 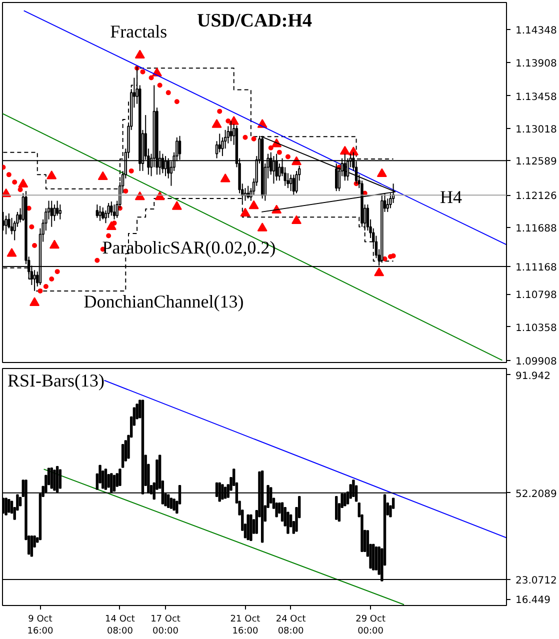 I want to click on x-tick-label: 29 Oct 00:00, so click(x=371, y=625).